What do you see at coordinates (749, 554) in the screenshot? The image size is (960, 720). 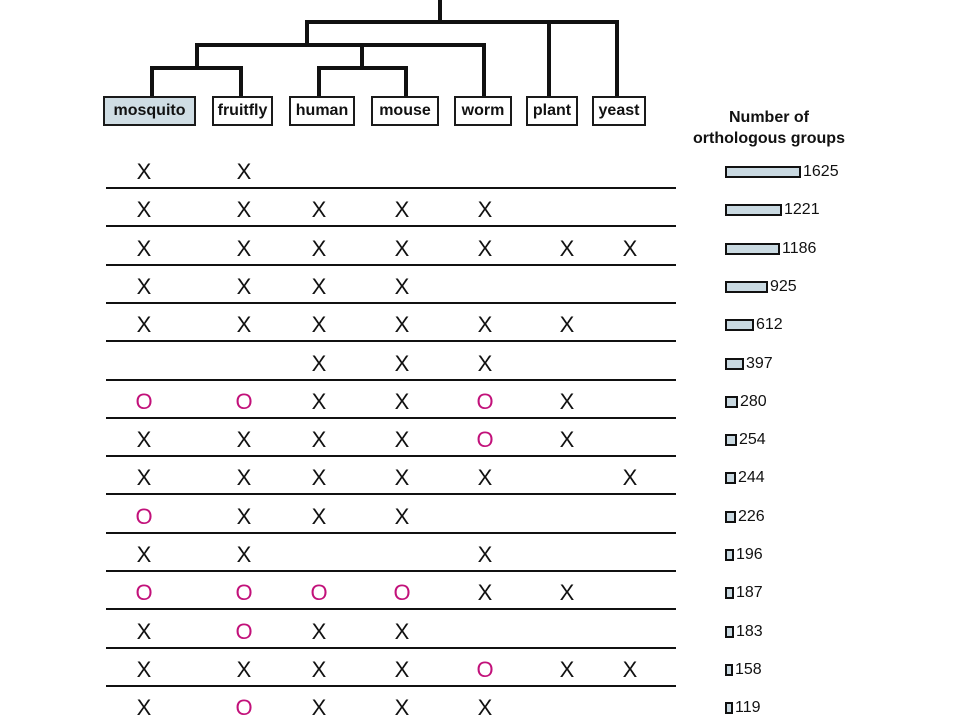 I see `count-label: 196` at bounding box center [749, 554].